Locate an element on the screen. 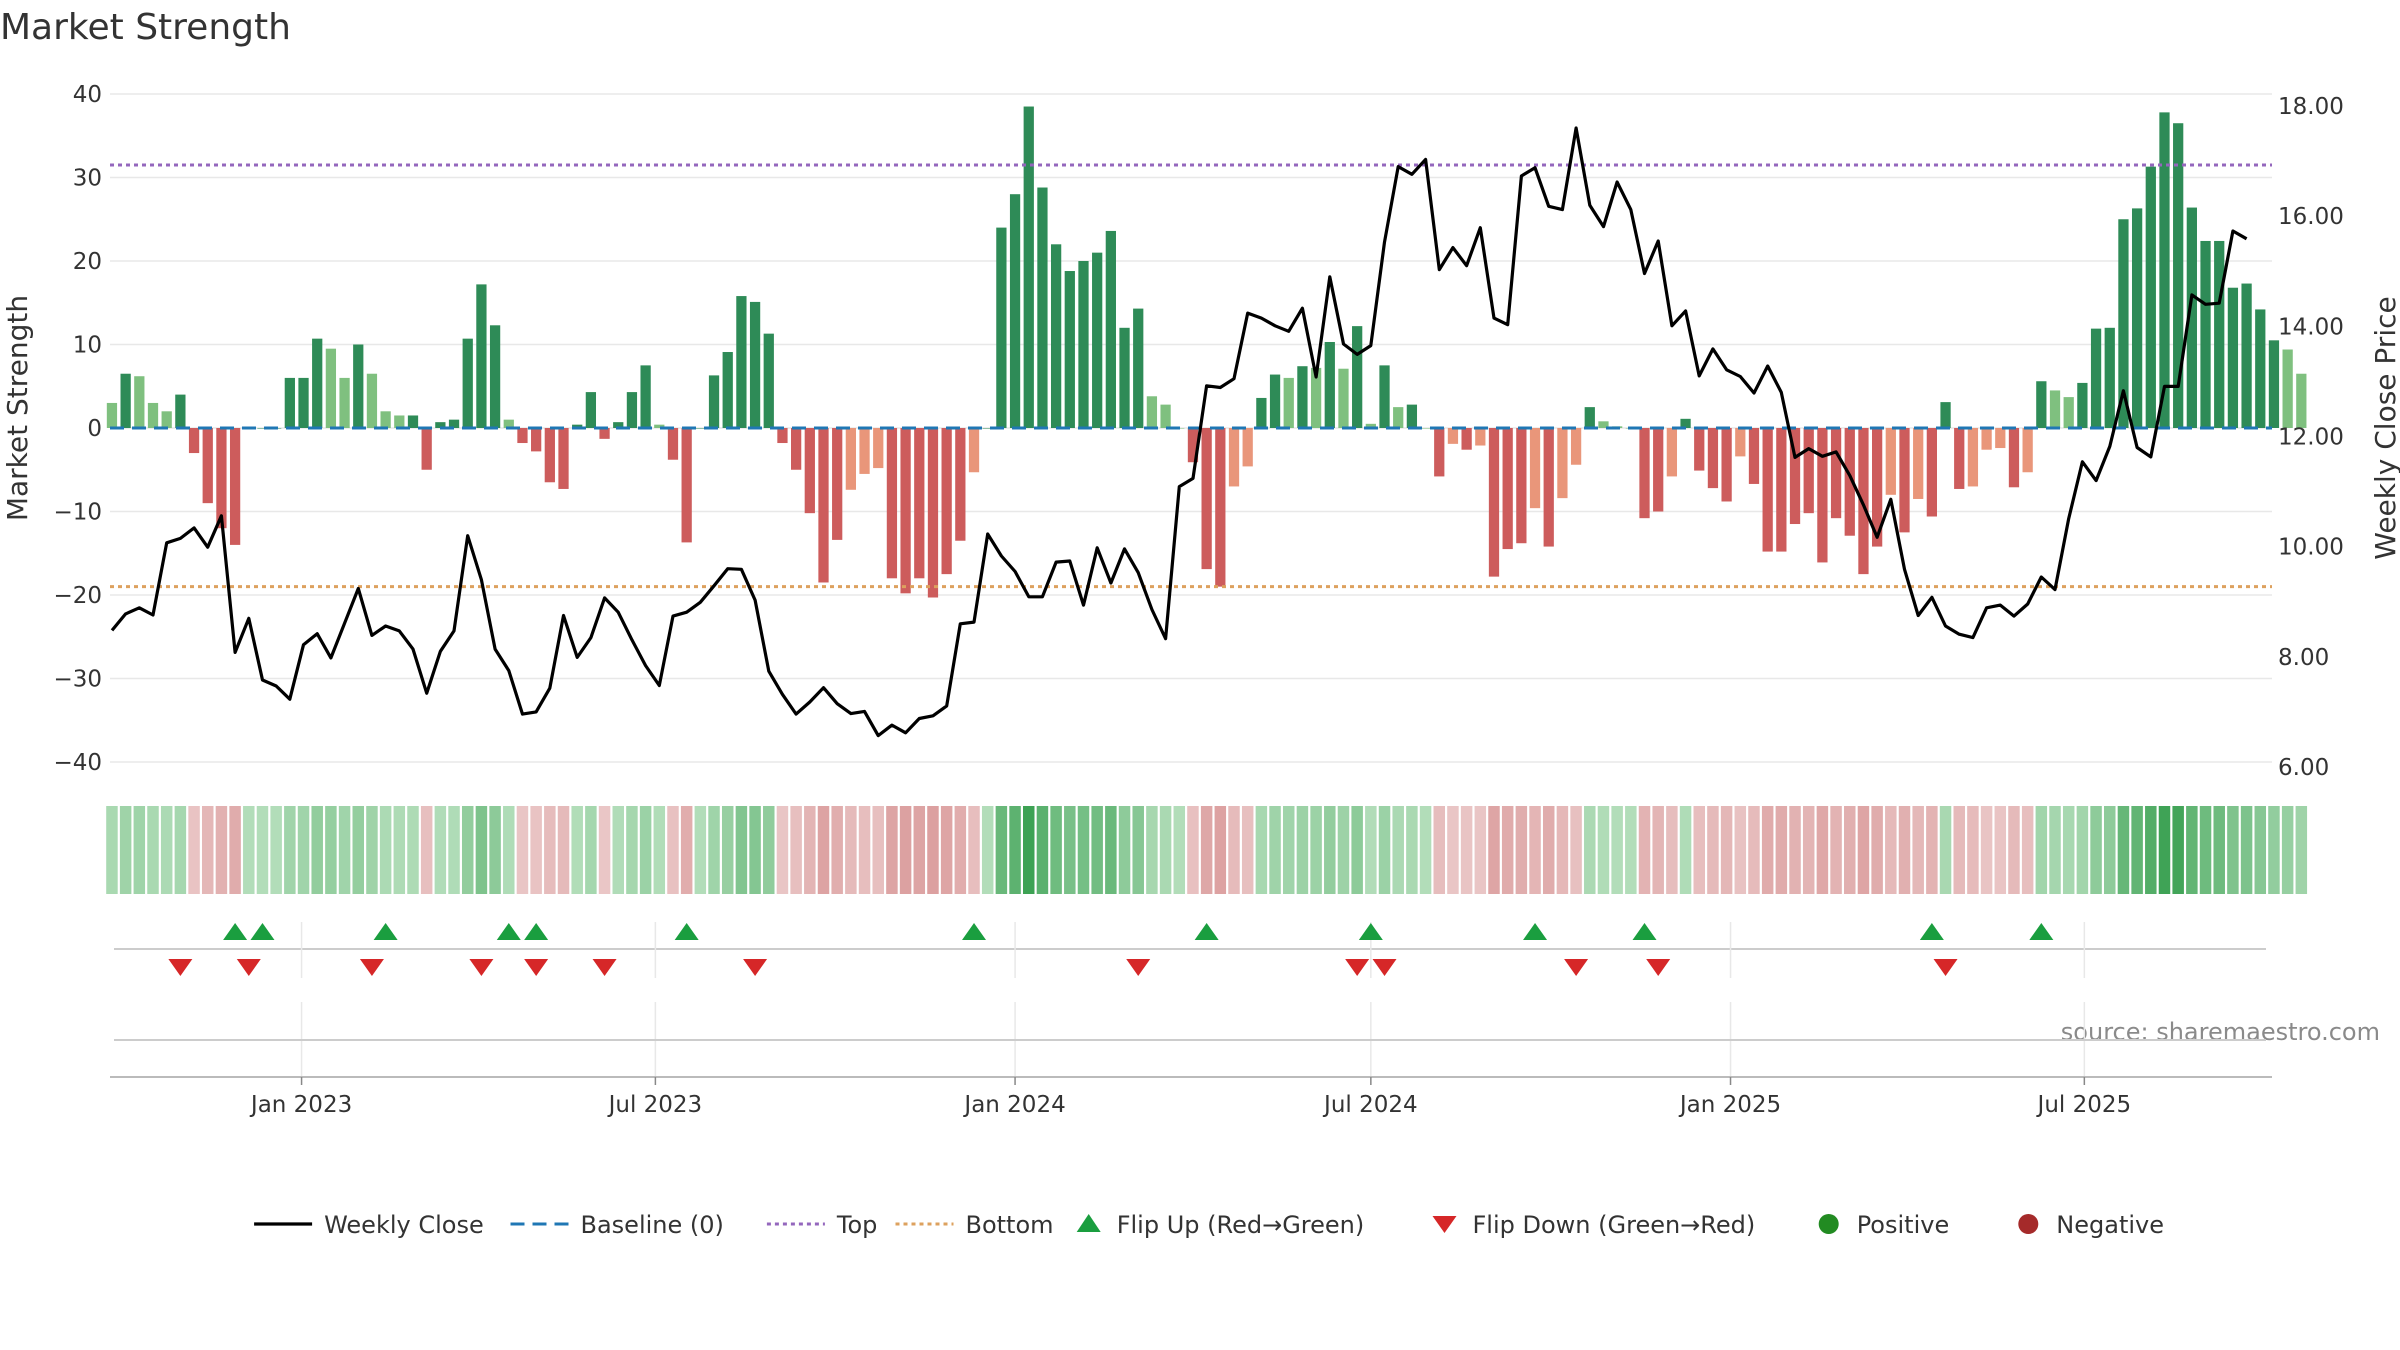 This screenshot has height=1350, width=2400. legend-flip-up-symbol is located at coordinates (1088, 1223).